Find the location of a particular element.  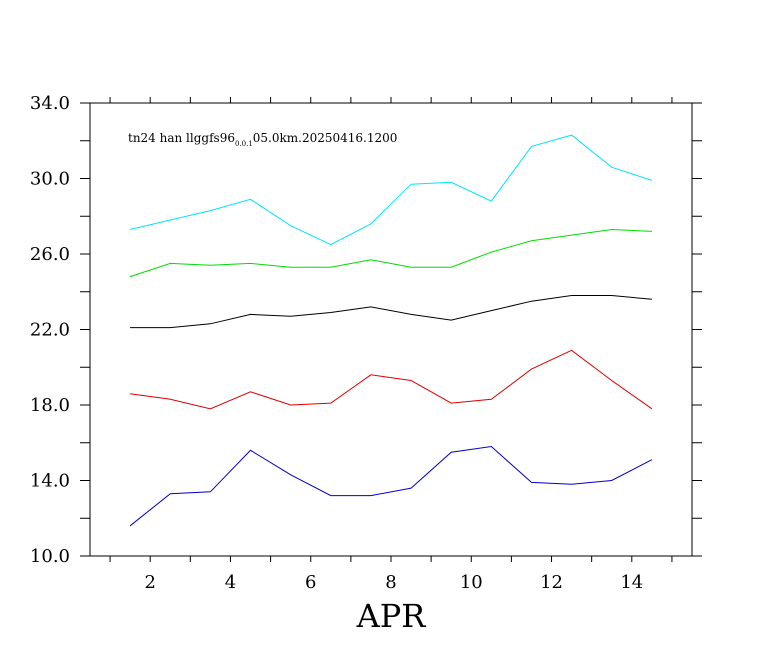

y-tick-label: 18.0 is located at coordinates (50, 405).